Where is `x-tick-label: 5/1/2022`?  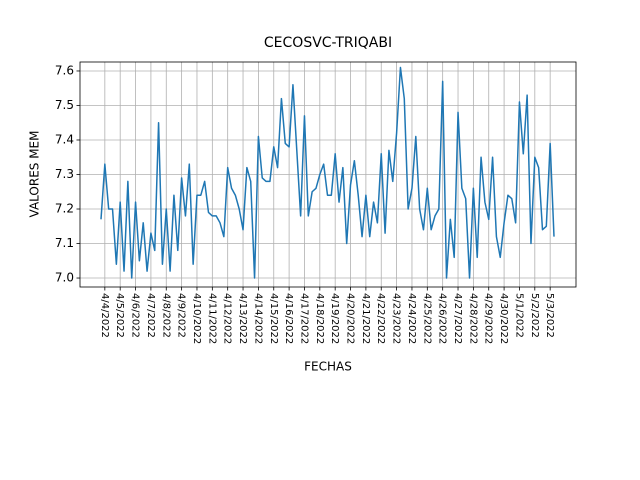
x-tick-label: 5/1/2022 is located at coordinates (518, 315).